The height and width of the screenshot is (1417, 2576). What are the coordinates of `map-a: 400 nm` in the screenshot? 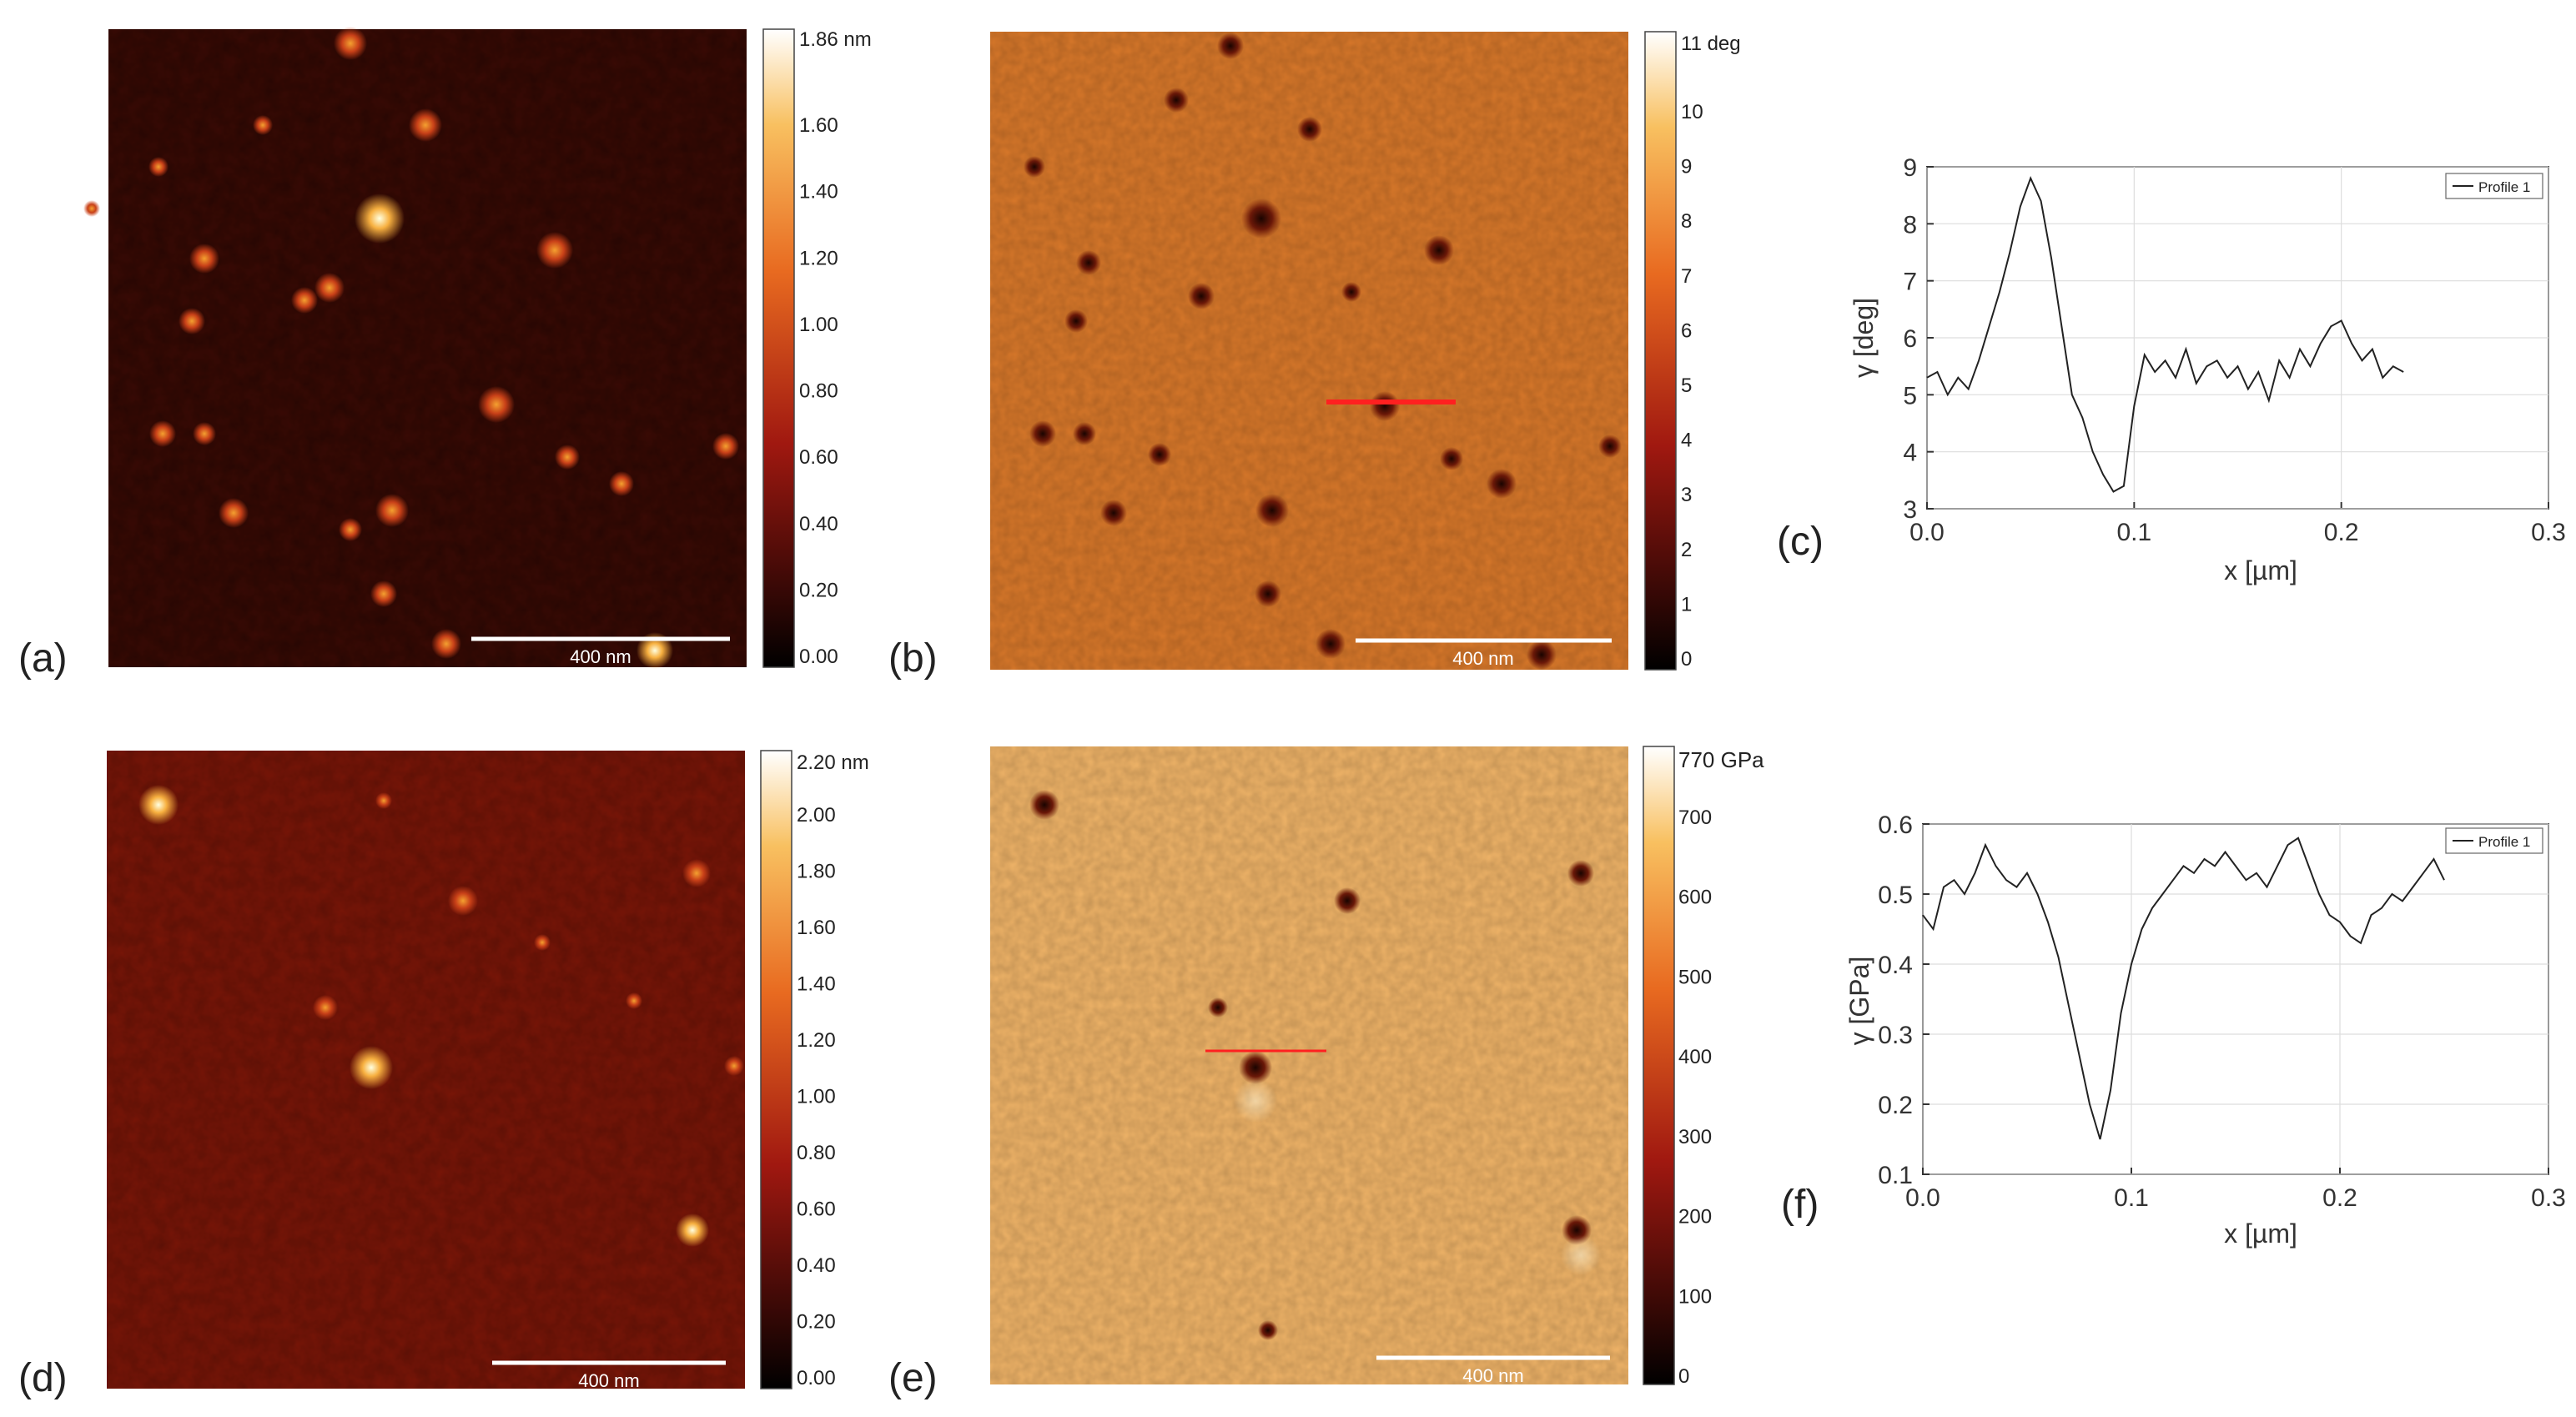 It's located at (415, 348).